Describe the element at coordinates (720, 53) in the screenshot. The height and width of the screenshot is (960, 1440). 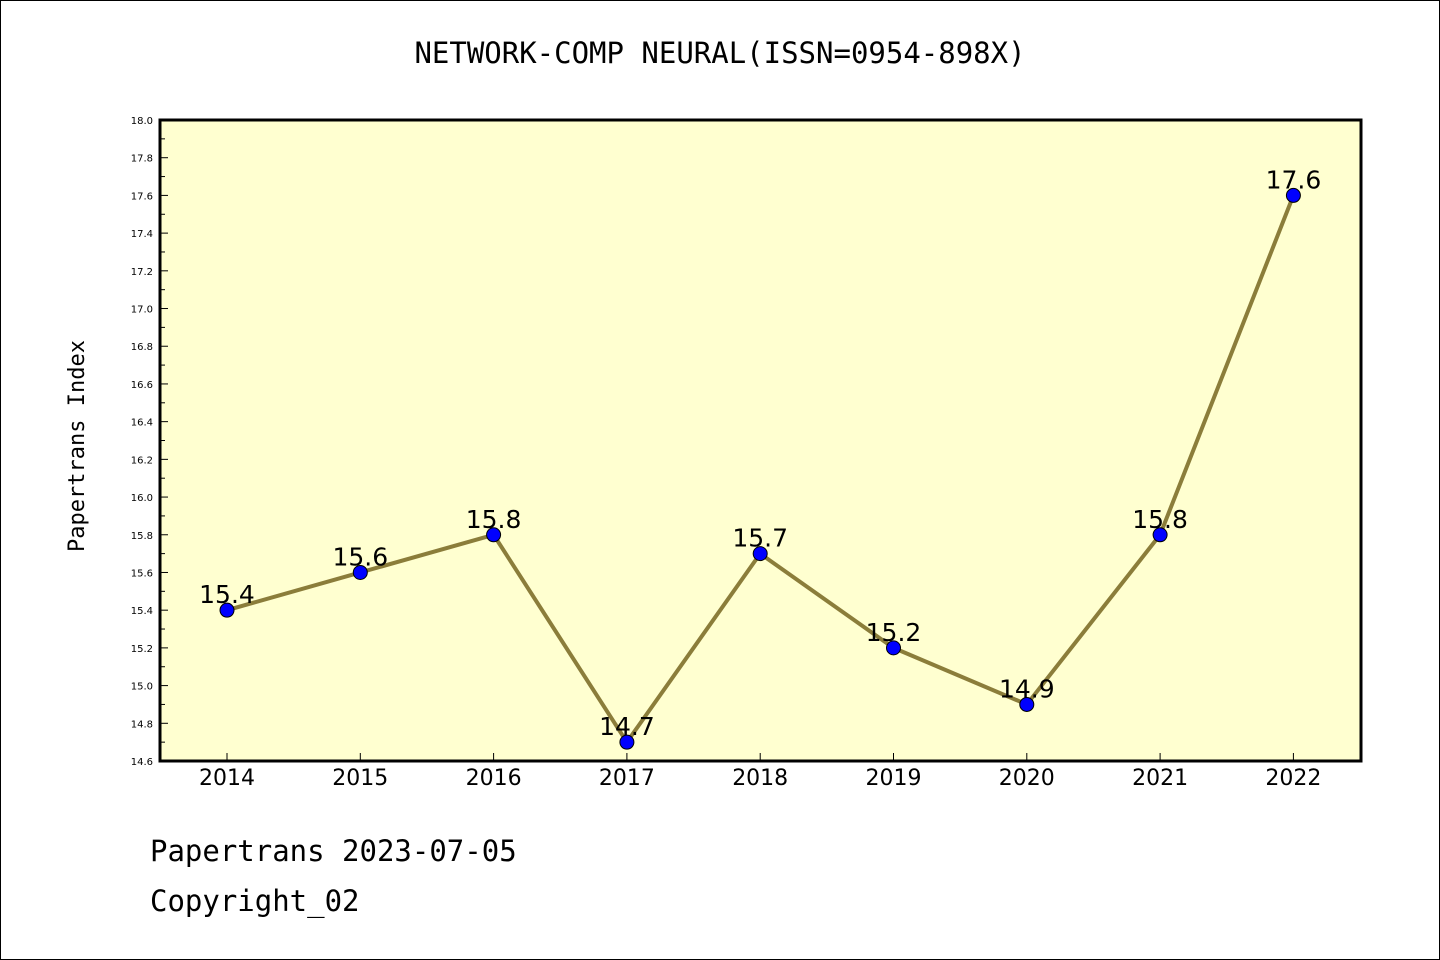
I see `chart-title: NETWORK-COMP NEURAL(ISSN=0954-898X)` at that location.